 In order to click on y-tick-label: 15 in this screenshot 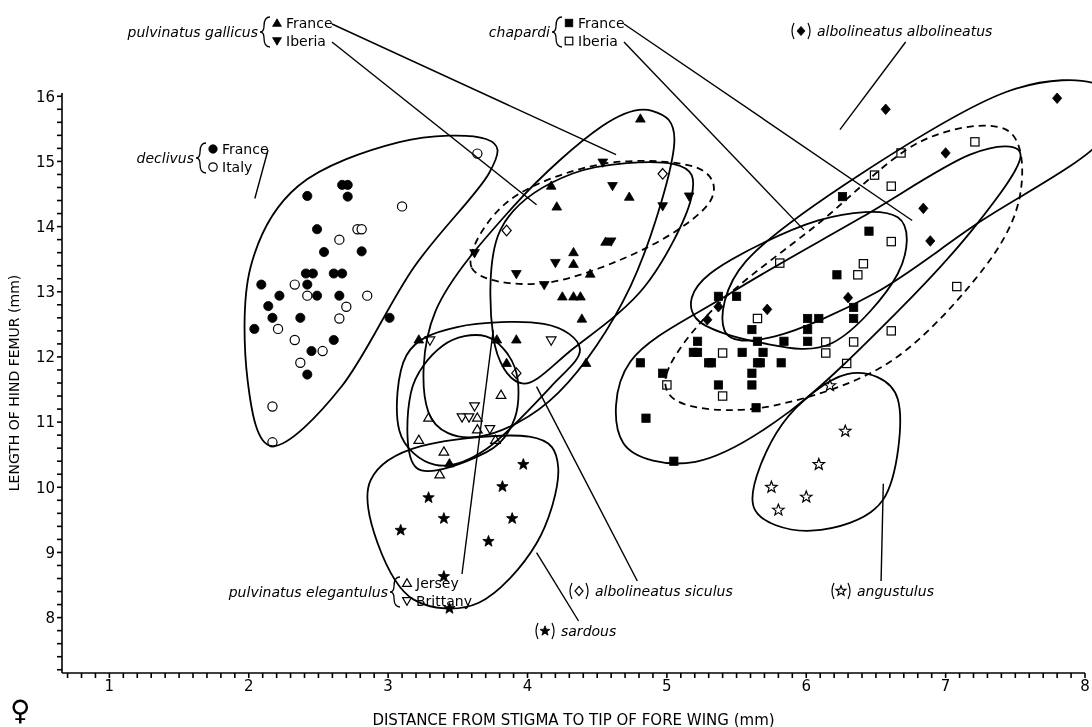, I will do `click(45, 161)`.